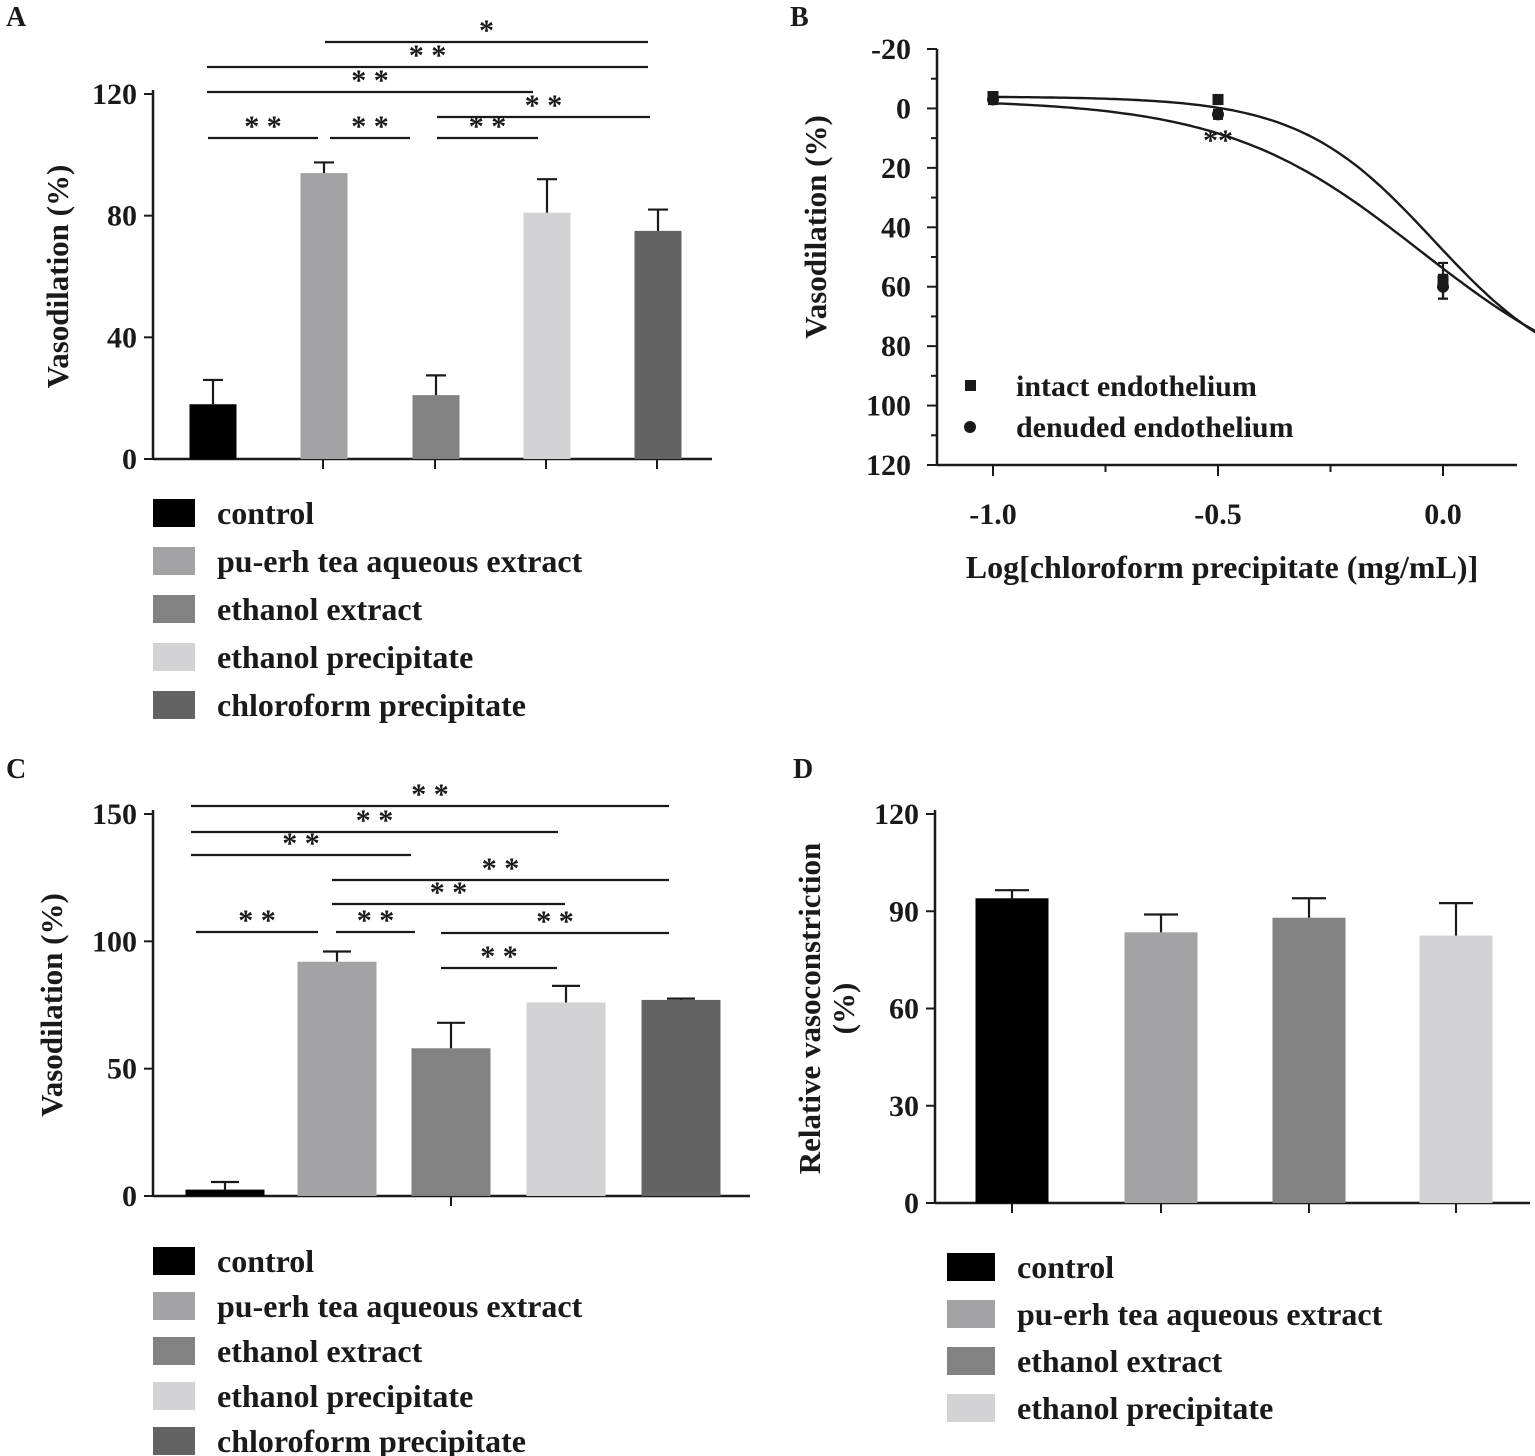 This screenshot has width=1535, height=1456. I want to click on panel-b-y-tick-label: 0, so click(903, 108).